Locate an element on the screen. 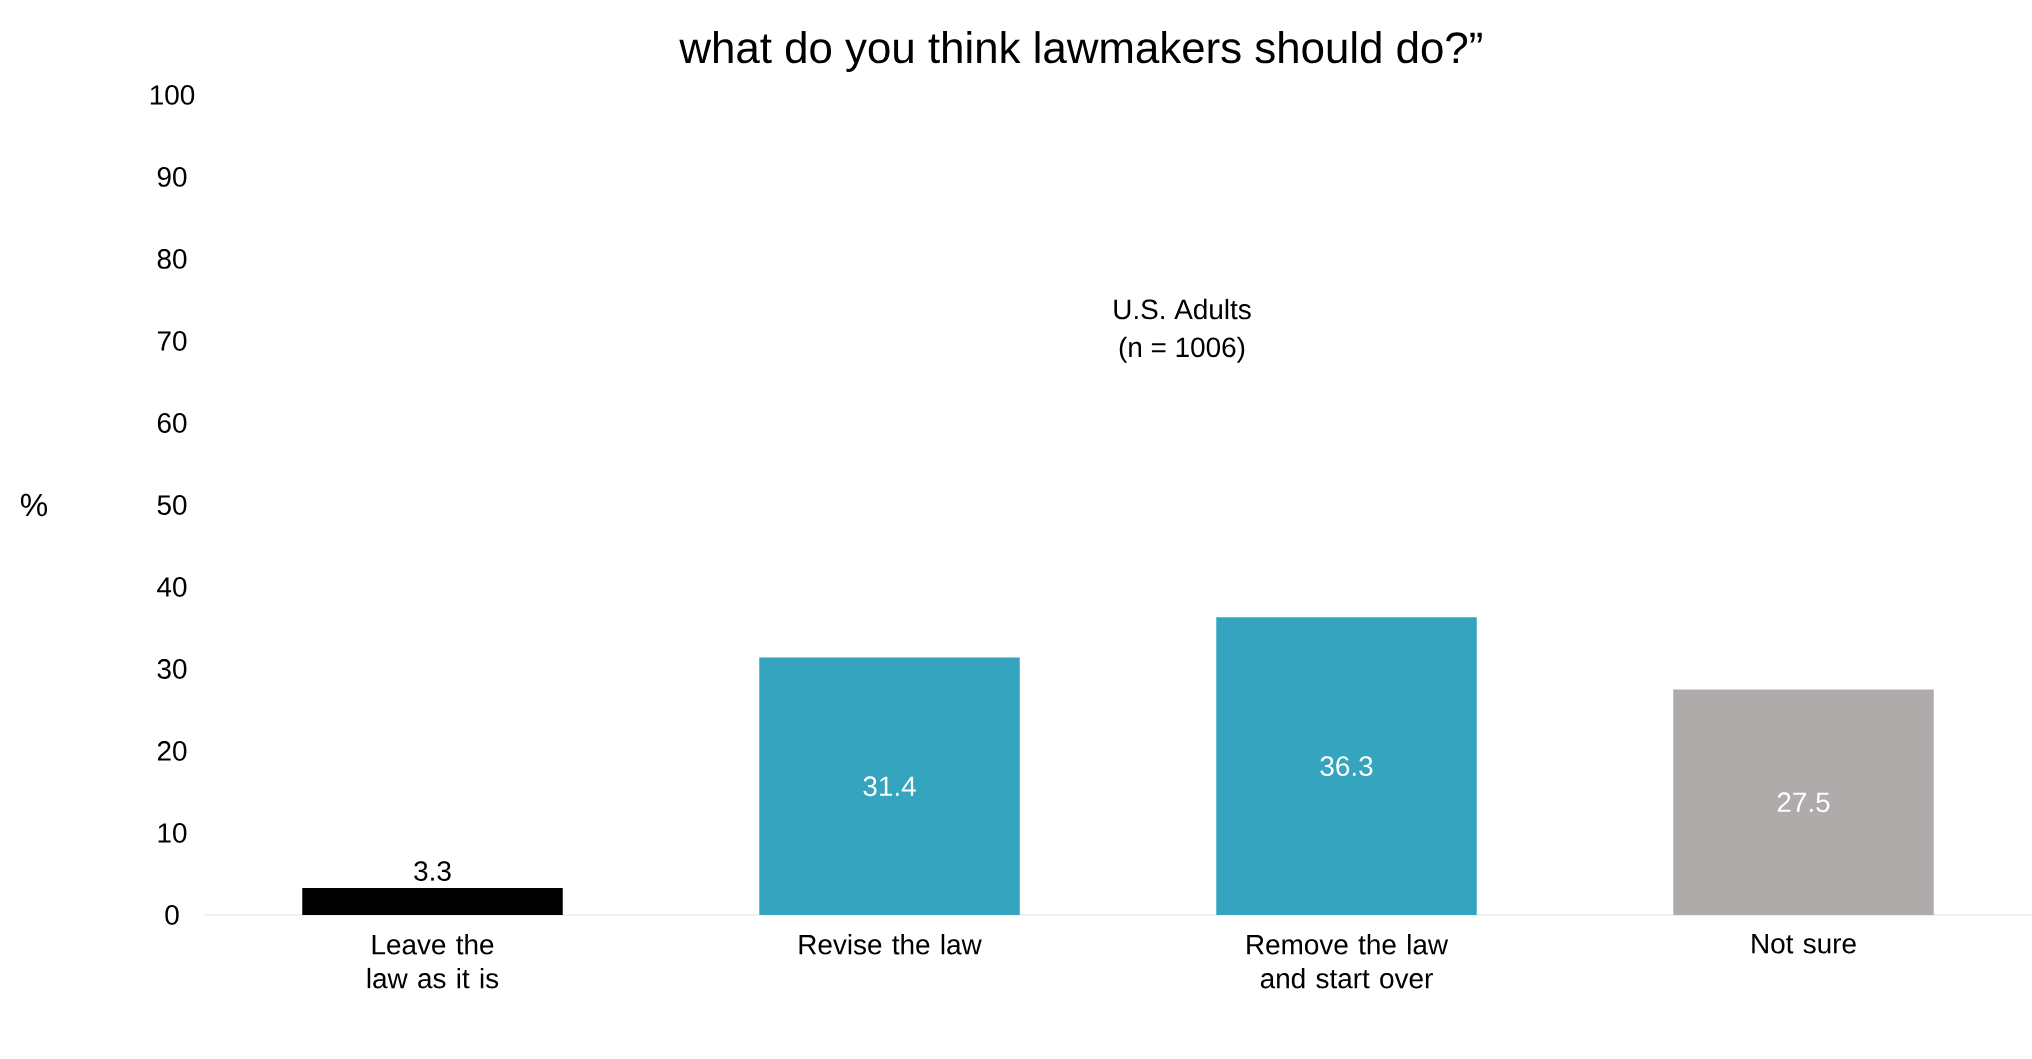  x-tick-label: Remove the law and start over is located at coordinates (1348, 961).